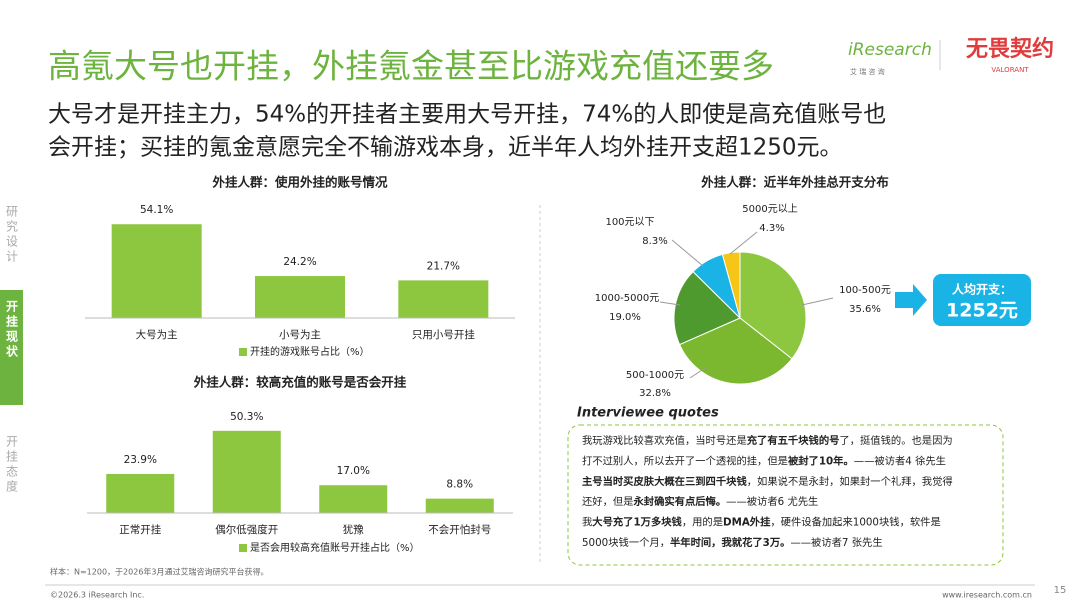 The height and width of the screenshot is (608, 1080). I want to click on footnote: 样本：N=1200，于2026年3月通过艾瑞咨询研究平台获得。, so click(159, 572).